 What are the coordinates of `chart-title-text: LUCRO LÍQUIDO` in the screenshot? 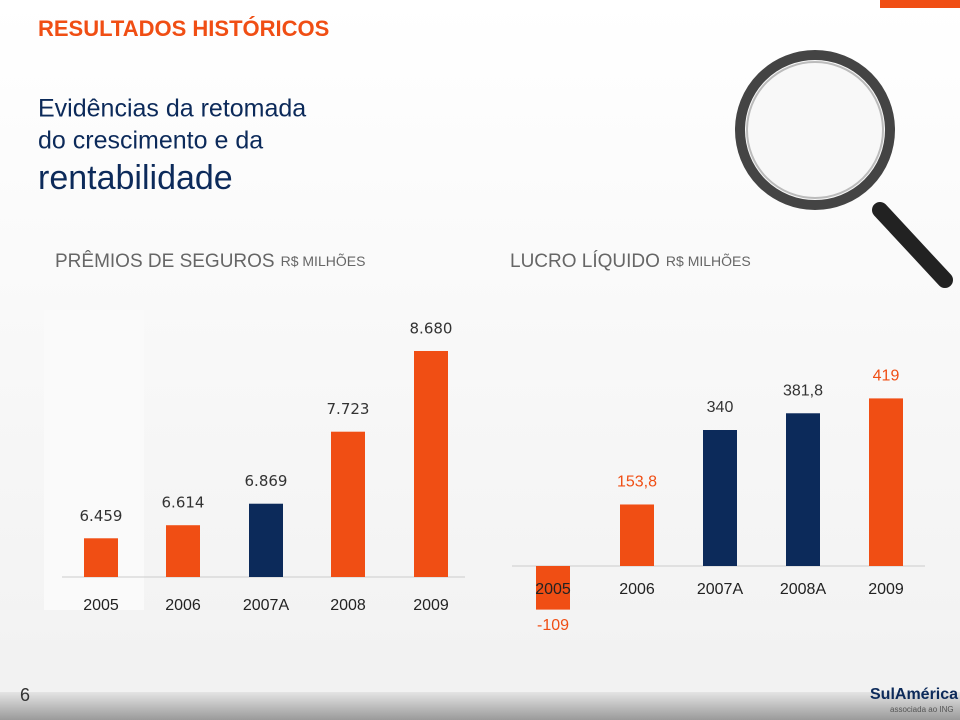 It's located at (585, 261).